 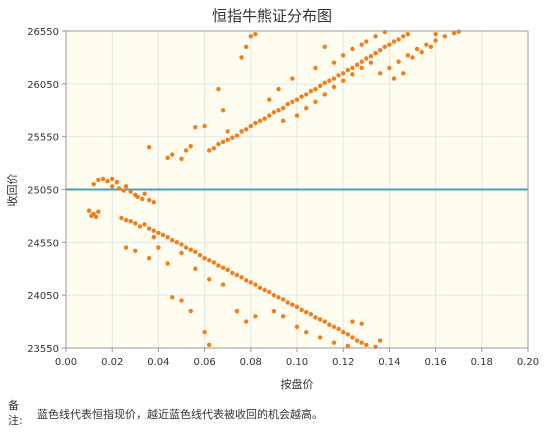 I want to click on x-tick-label: 0.00, so click(x=66, y=362).